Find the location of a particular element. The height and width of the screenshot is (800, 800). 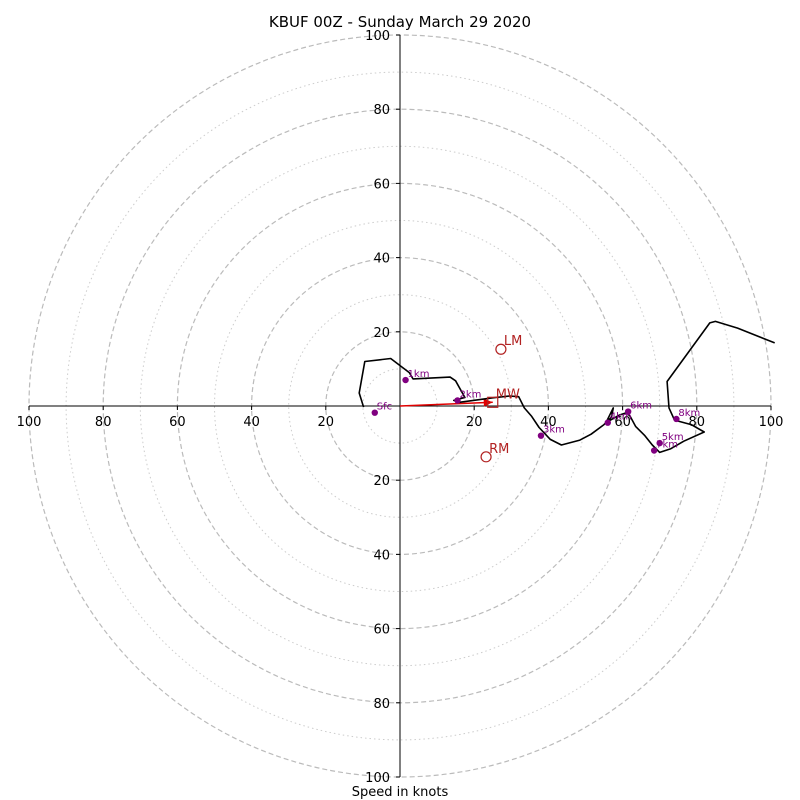

height-point-3km is located at coordinates (541, 435).